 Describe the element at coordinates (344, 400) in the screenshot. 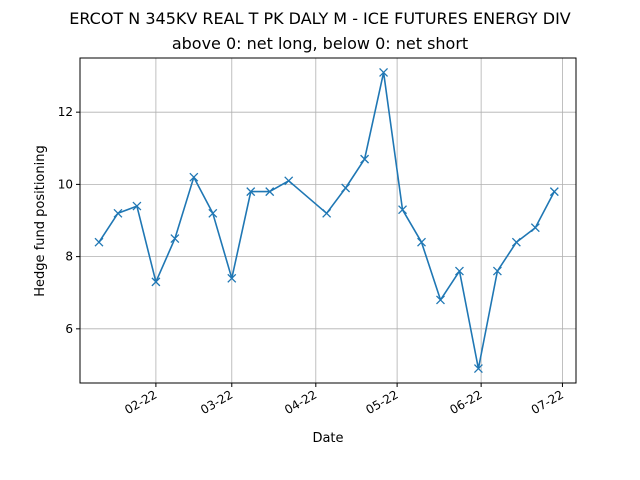

I see `x-axis: 02-22 03-22 04-22 05-22 06-22 07-22` at that location.